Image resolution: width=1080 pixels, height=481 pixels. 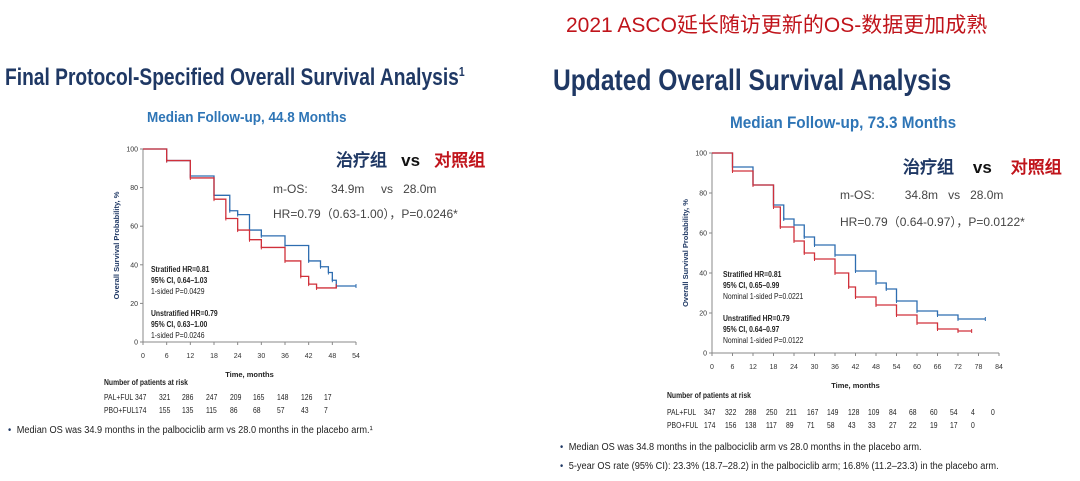 I want to click on right-legend: 治疗组 vs 对照组, so click(x=982, y=167).